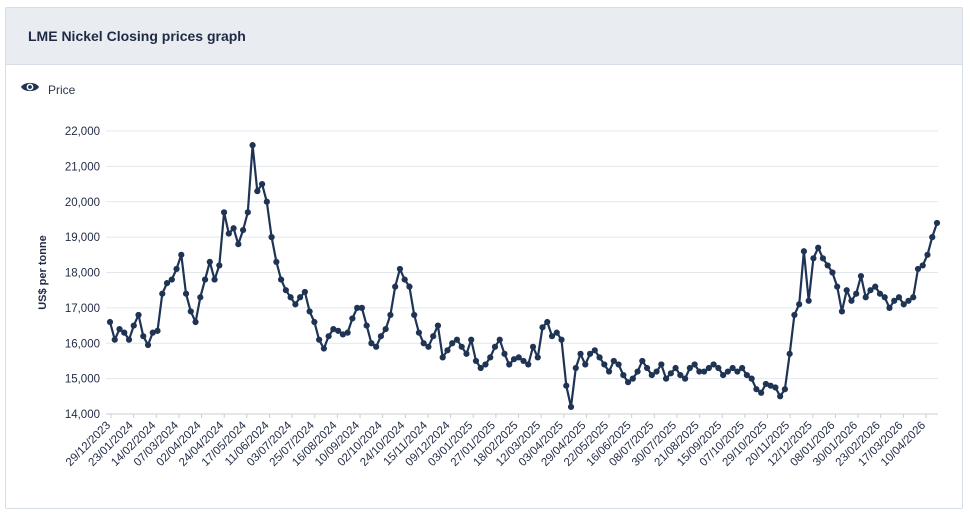 The image size is (970, 517). What do you see at coordinates (82, 274) in the screenshot?
I see `y-tick-label: 18,000` at bounding box center [82, 274].